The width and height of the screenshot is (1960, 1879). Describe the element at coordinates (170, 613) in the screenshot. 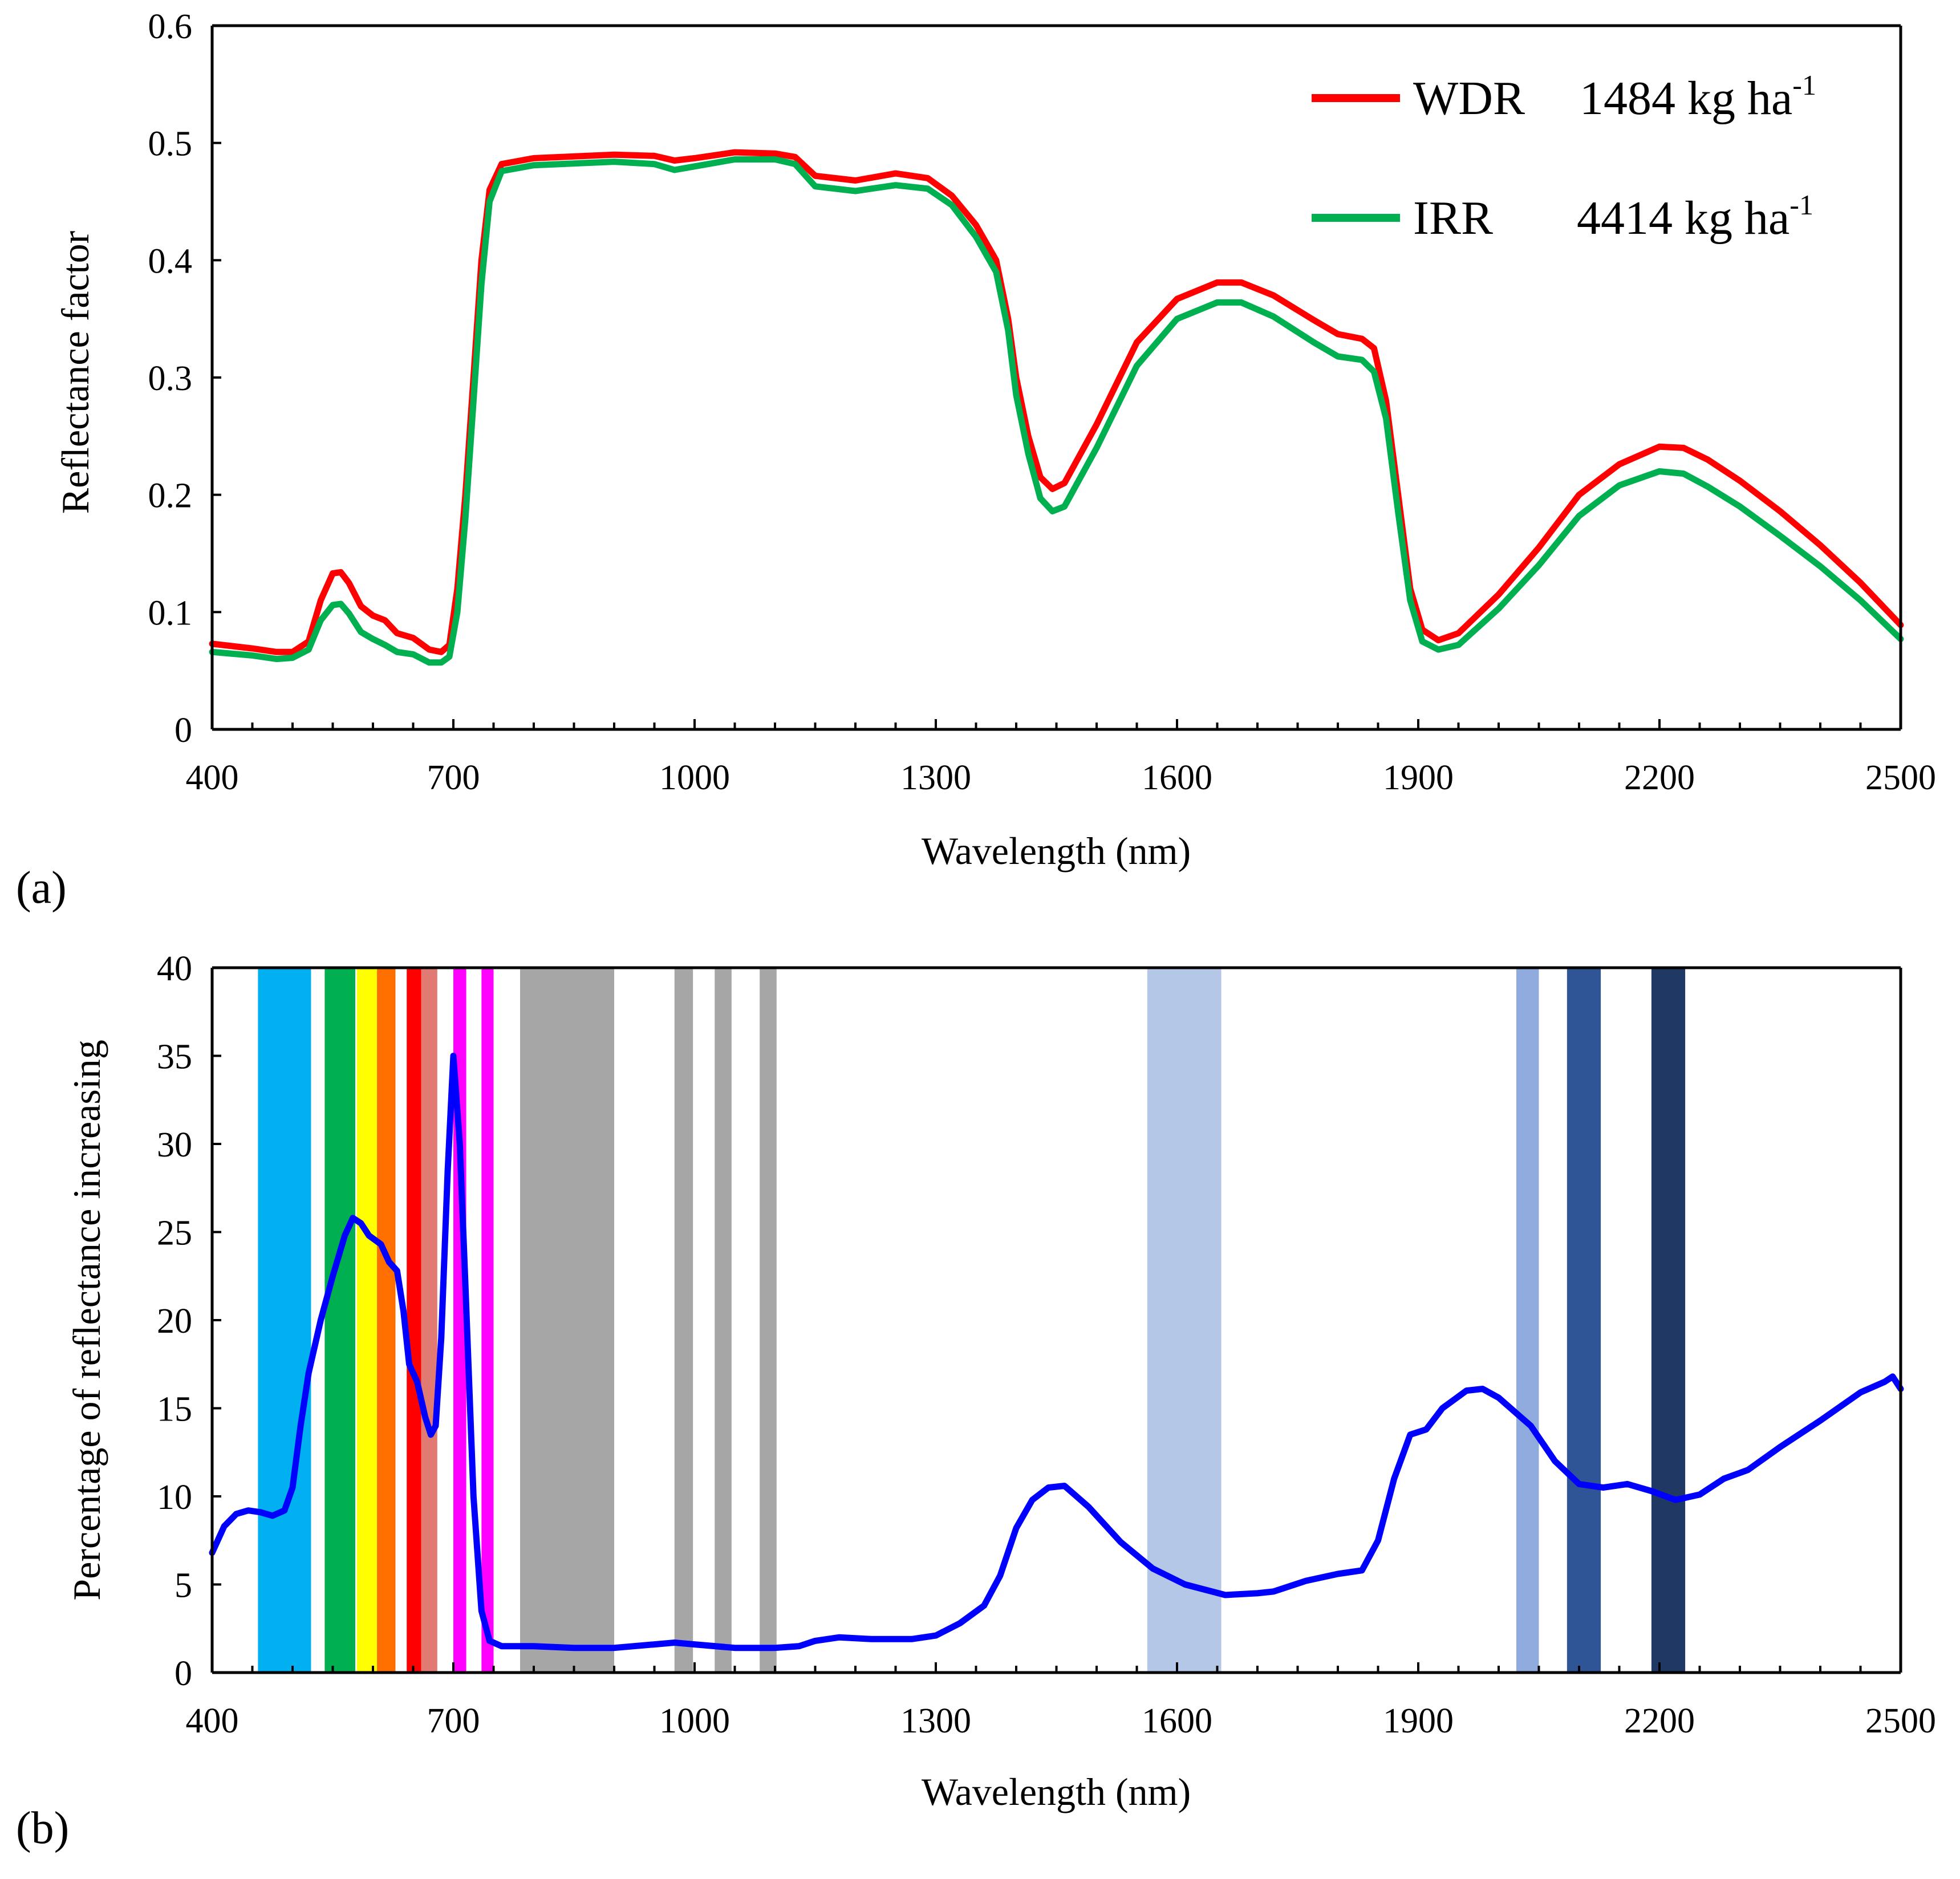

I see `y-tick-label: 0.1` at that location.